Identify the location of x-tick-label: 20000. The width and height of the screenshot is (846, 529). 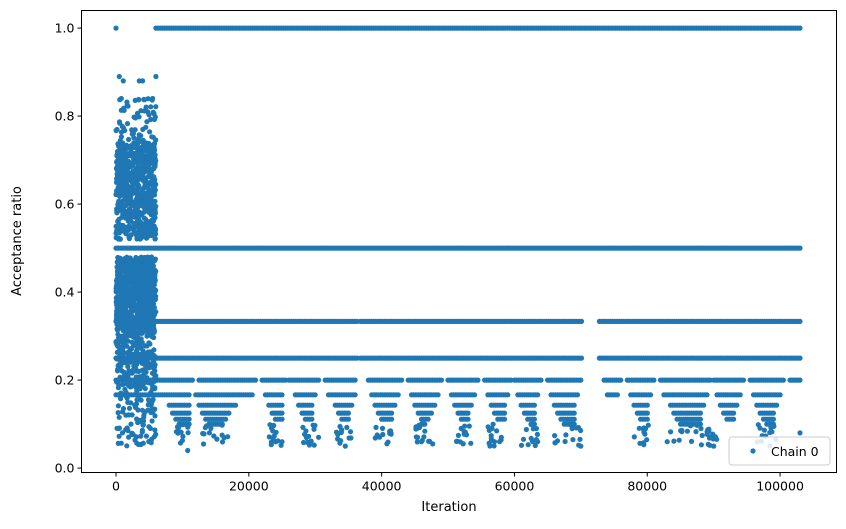
(249, 486).